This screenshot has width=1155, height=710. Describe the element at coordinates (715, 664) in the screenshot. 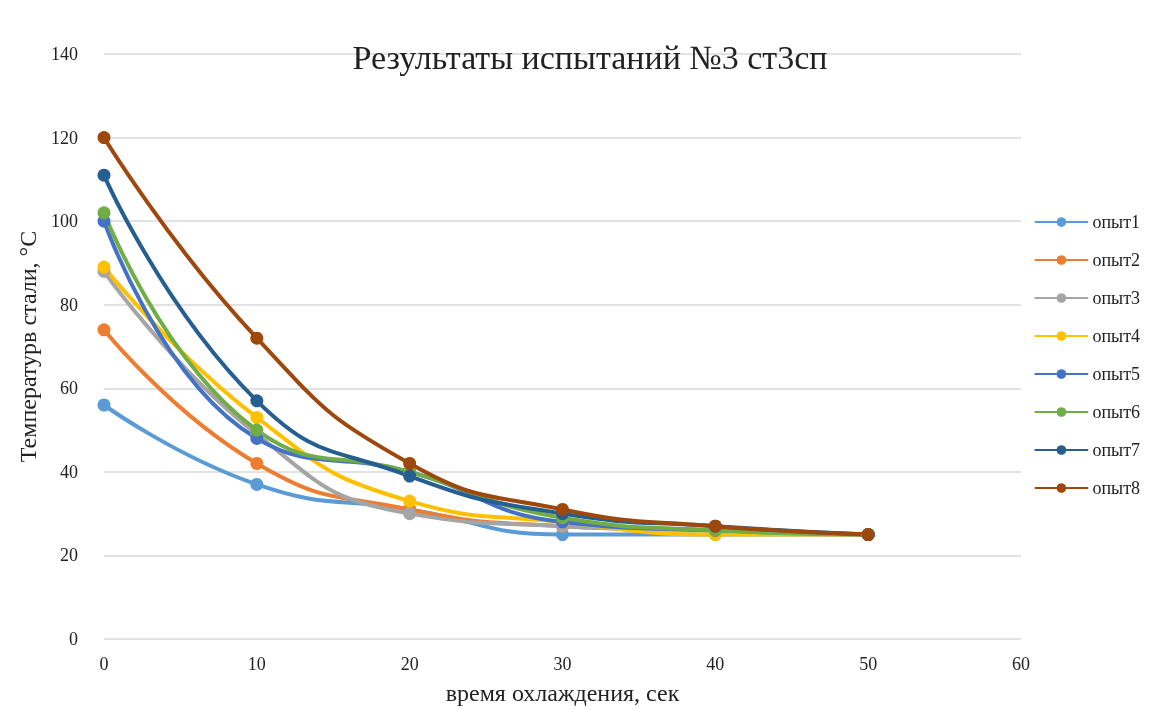

I see `x-tick-label: 40` at that location.